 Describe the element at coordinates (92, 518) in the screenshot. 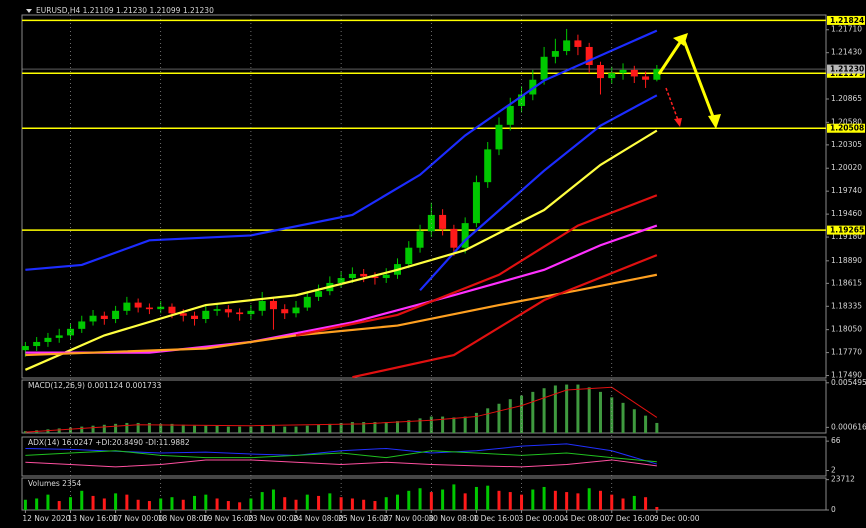

I see `x-tick-label: 13 Nov 16:00` at that location.